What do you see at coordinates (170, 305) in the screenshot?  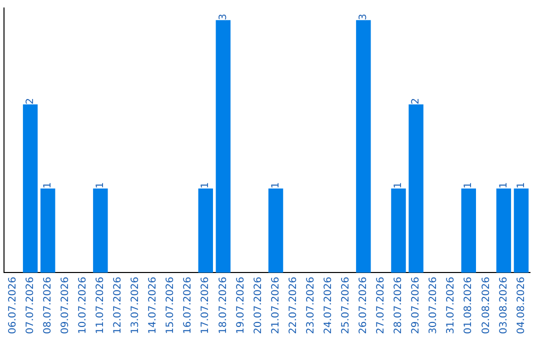 I see `x-tick-label: 15.07.2026` at bounding box center [170, 305].